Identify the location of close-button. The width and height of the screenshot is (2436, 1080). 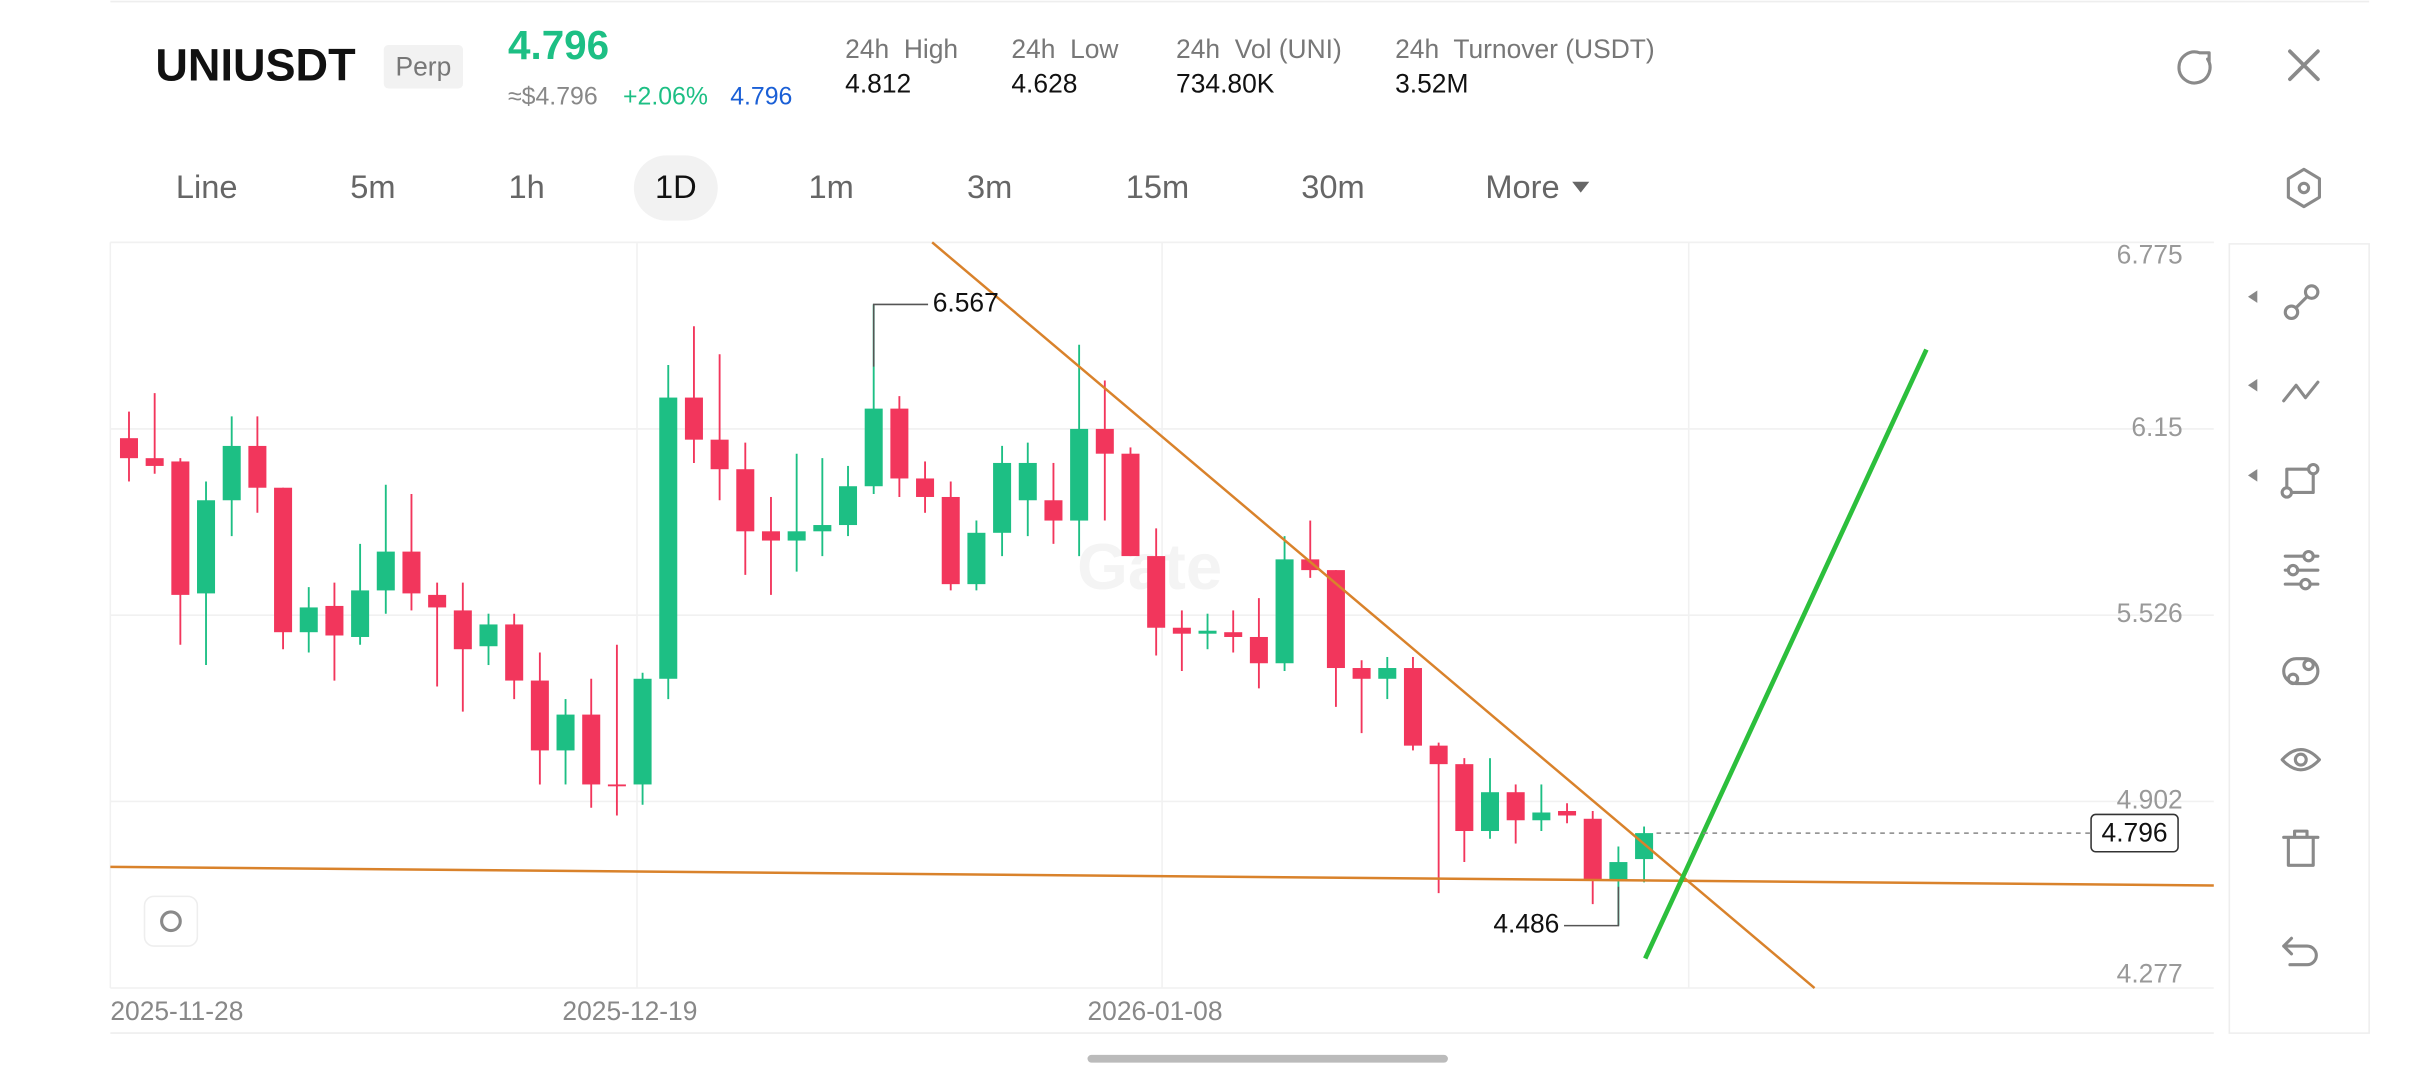
(2304, 65).